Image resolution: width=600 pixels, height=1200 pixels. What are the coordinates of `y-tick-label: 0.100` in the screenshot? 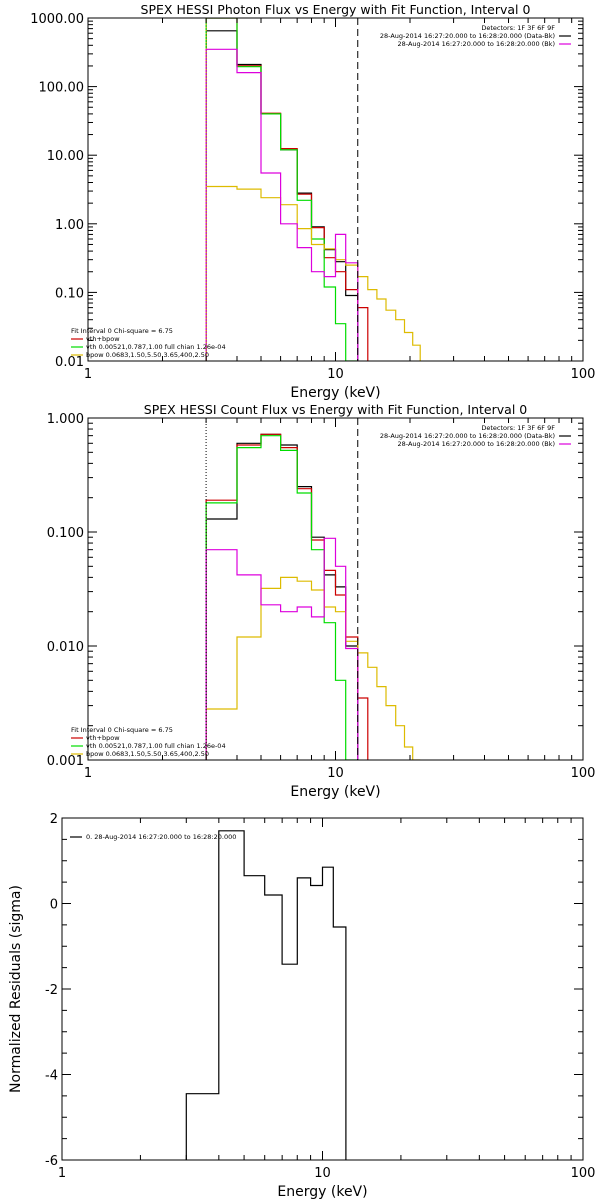 It's located at (65, 533).